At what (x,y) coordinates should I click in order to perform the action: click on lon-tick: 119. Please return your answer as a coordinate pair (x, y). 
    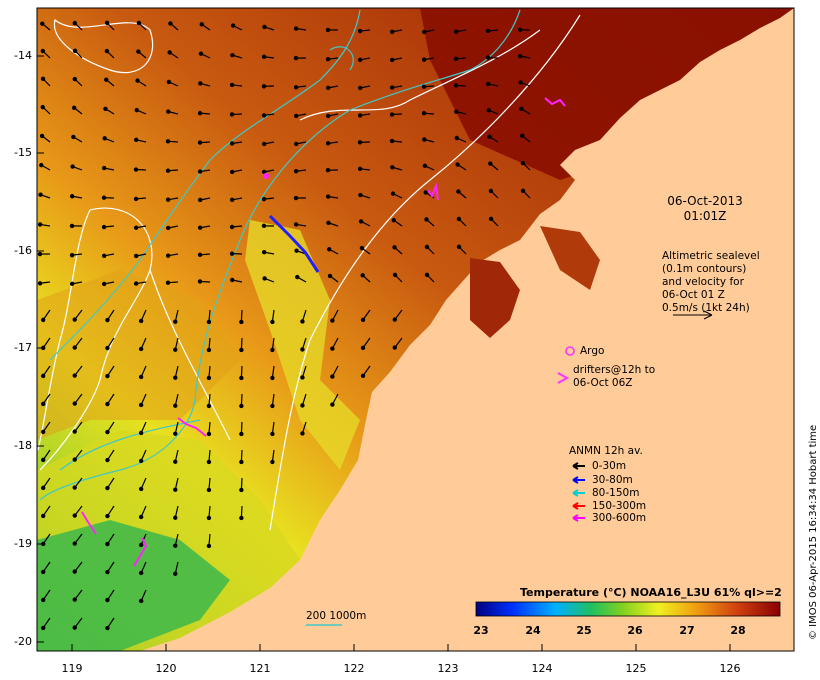
    Looking at the image, I should click on (72, 668).